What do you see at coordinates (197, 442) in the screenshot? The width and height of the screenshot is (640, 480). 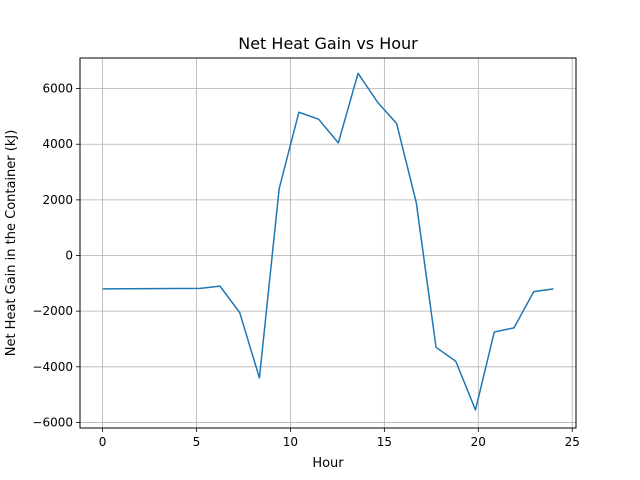 I see `x-tick-label: 5` at bounding box center [197, 442].